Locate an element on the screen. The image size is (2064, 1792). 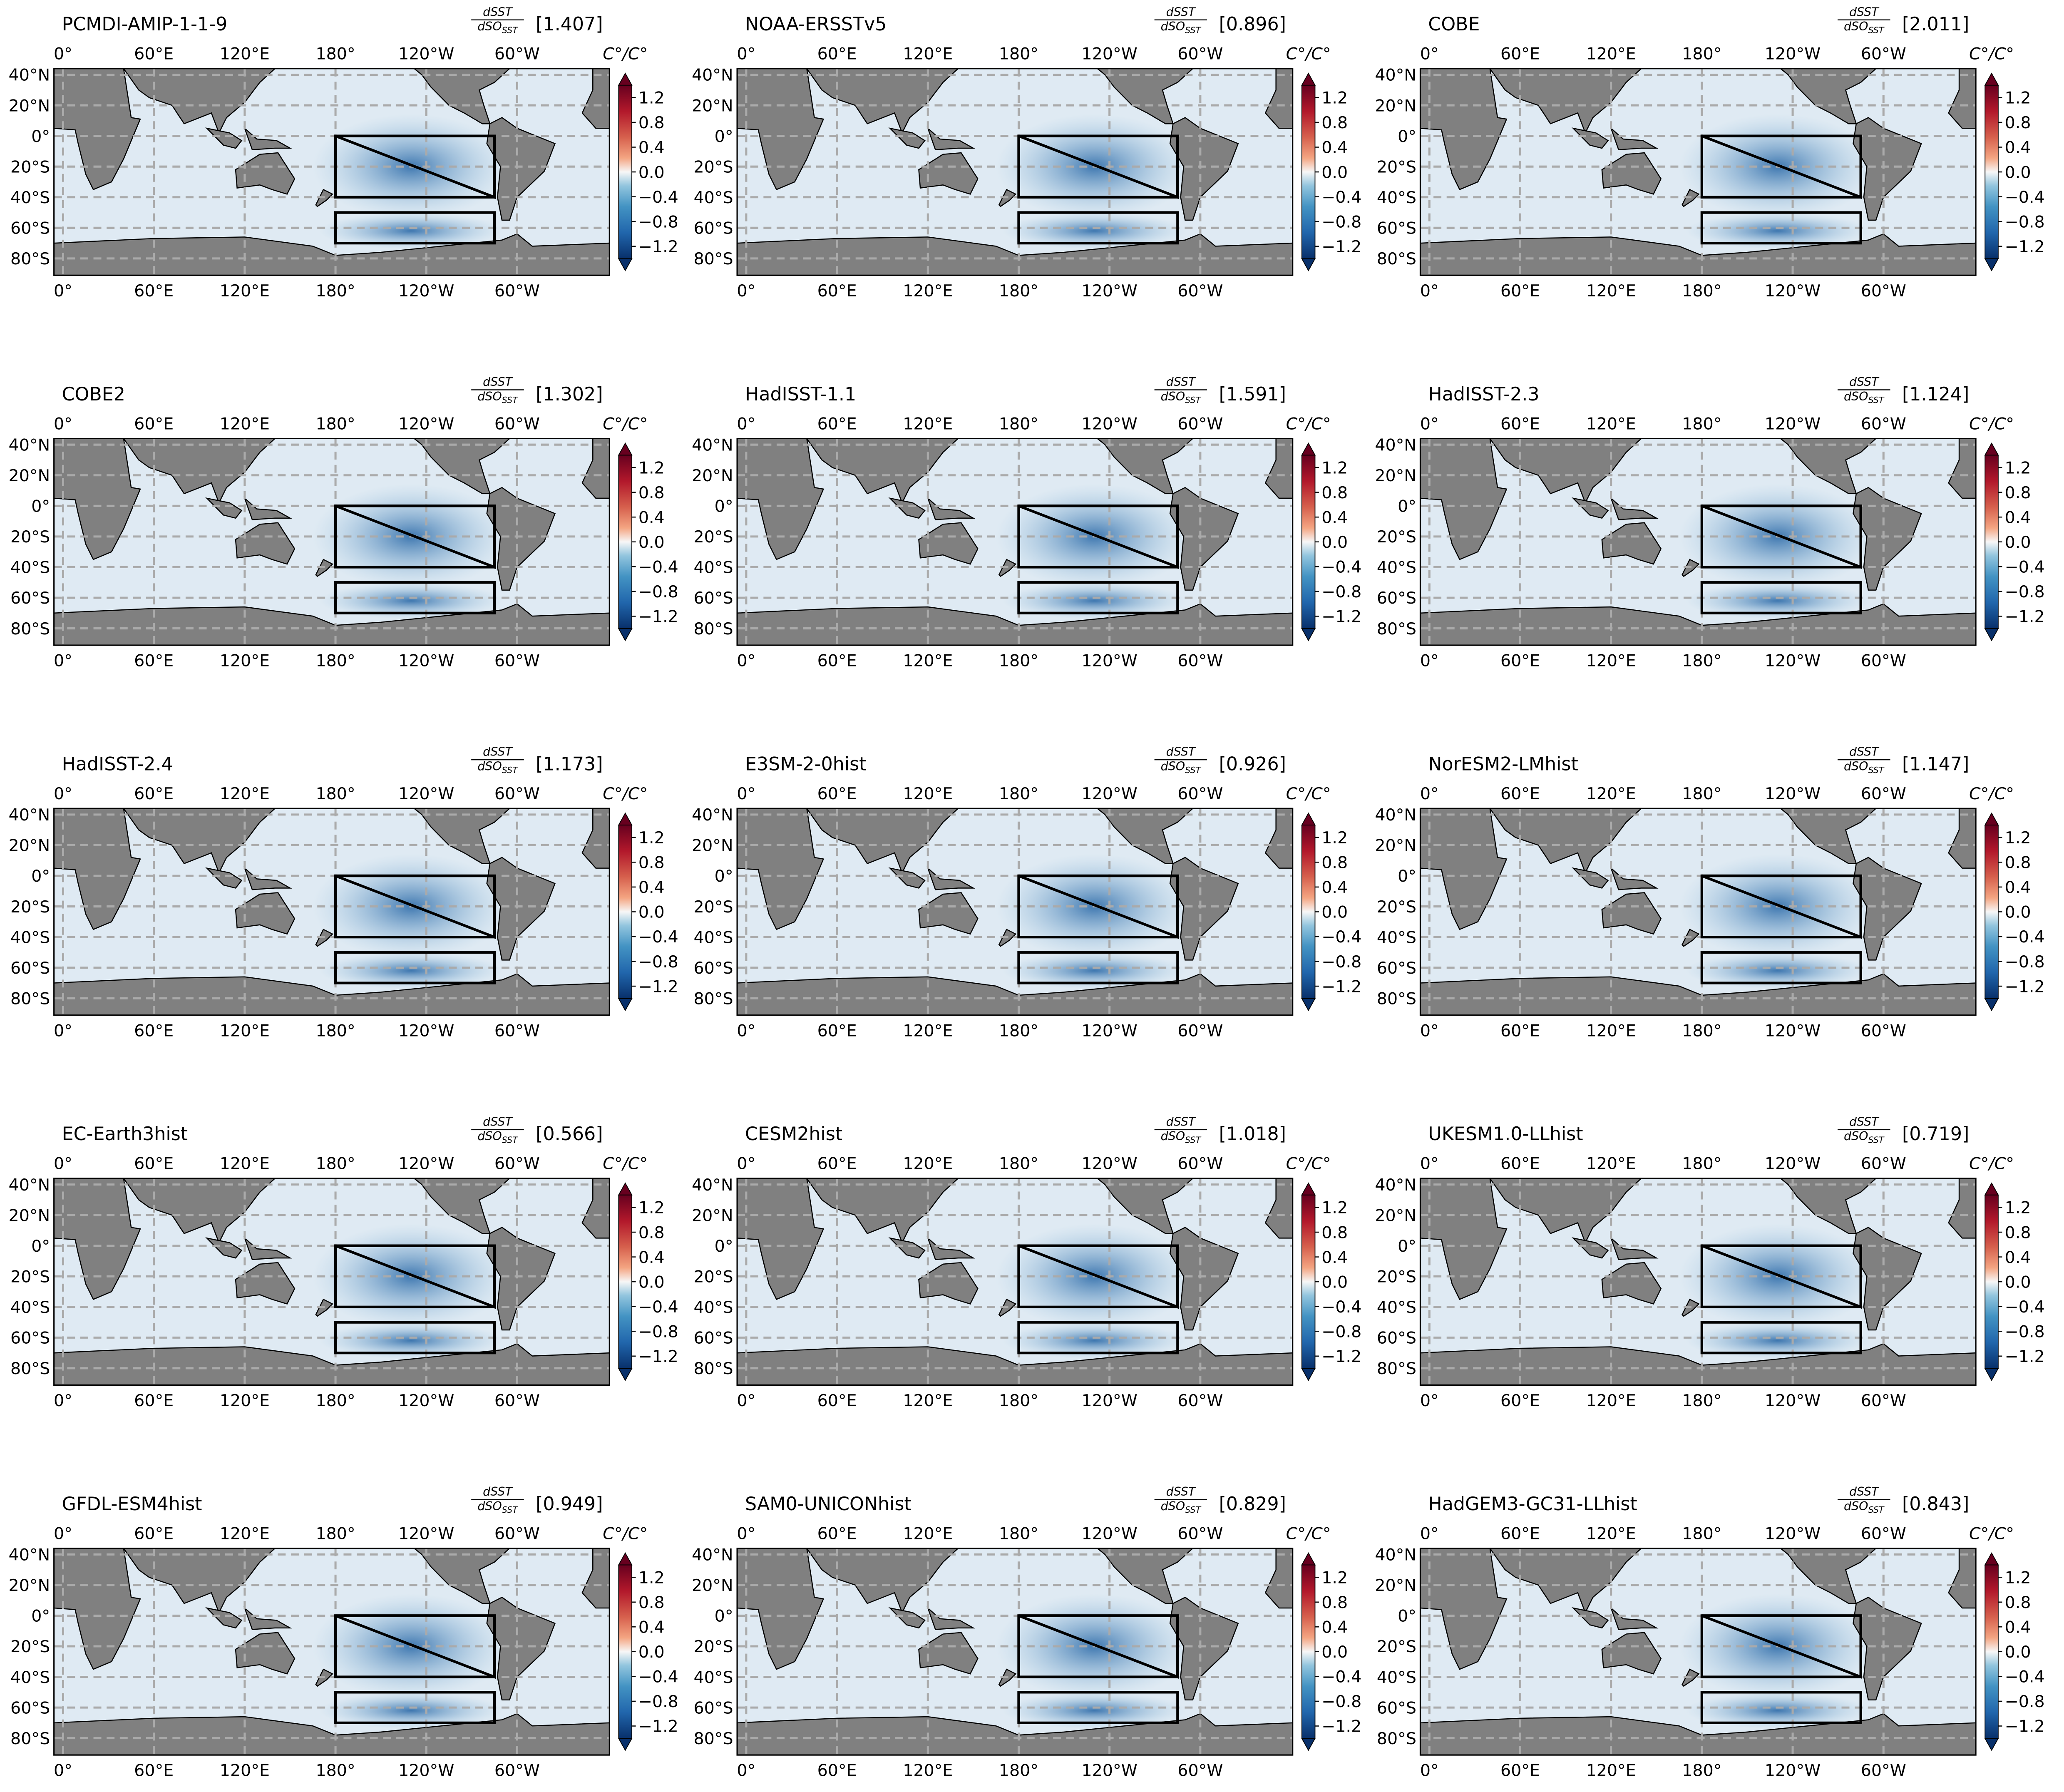
panel-title: HadISST-1.1 is located at coordinates (800, 394).